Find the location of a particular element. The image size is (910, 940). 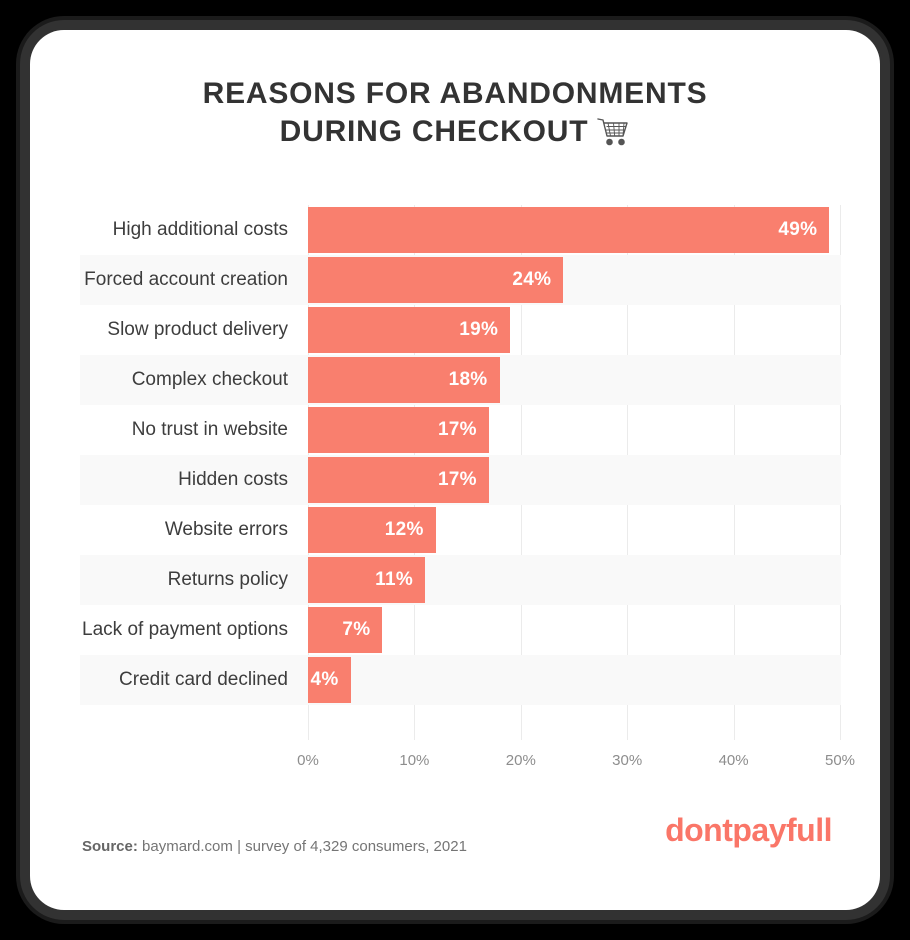

bar: 12% is located at coordinates (372, 530).